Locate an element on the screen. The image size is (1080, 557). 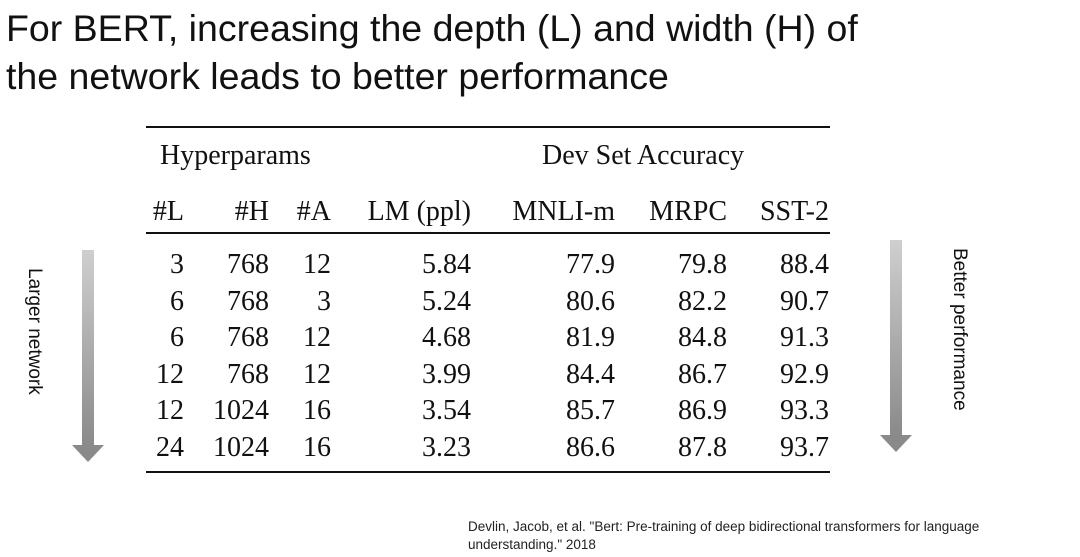
table-cell-sst-2: 88.4 is located at coordinates (804, 264).